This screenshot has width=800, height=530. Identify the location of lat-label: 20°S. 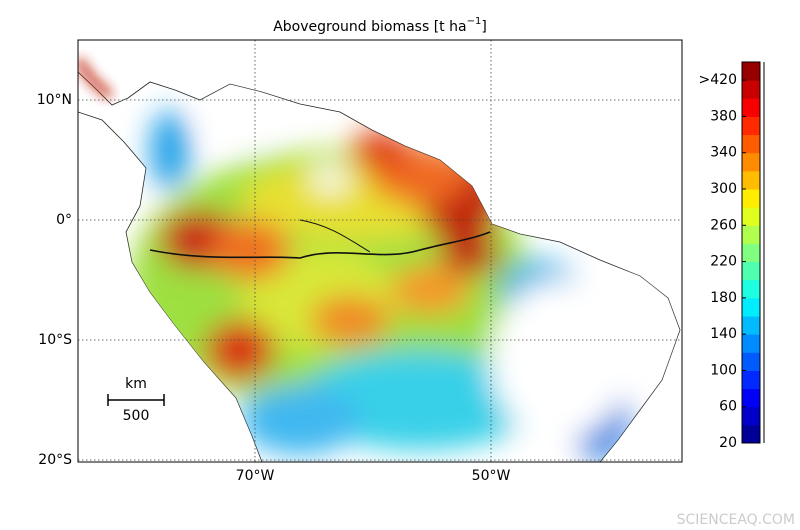
(55, 460).